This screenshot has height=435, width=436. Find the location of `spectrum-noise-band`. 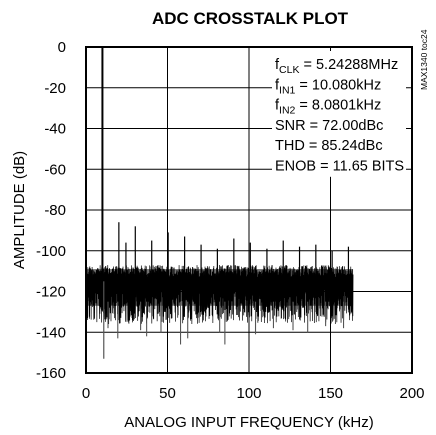

spectrum-noise-band is located at coordinates (220, 287).